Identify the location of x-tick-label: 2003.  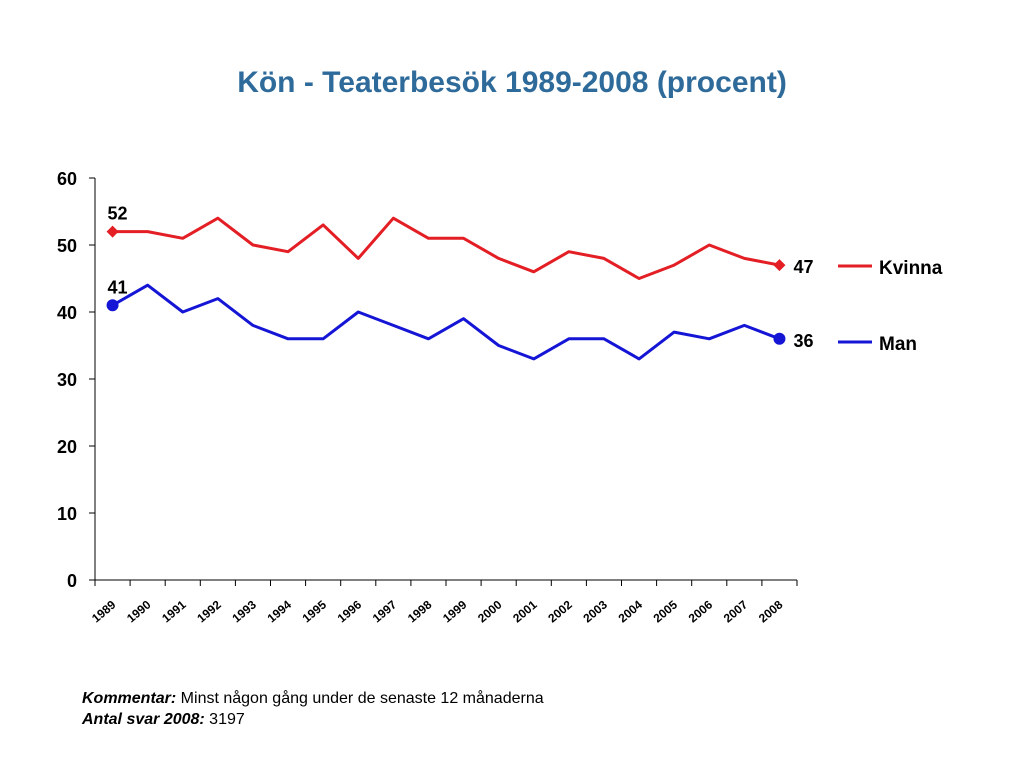
(595, 611).